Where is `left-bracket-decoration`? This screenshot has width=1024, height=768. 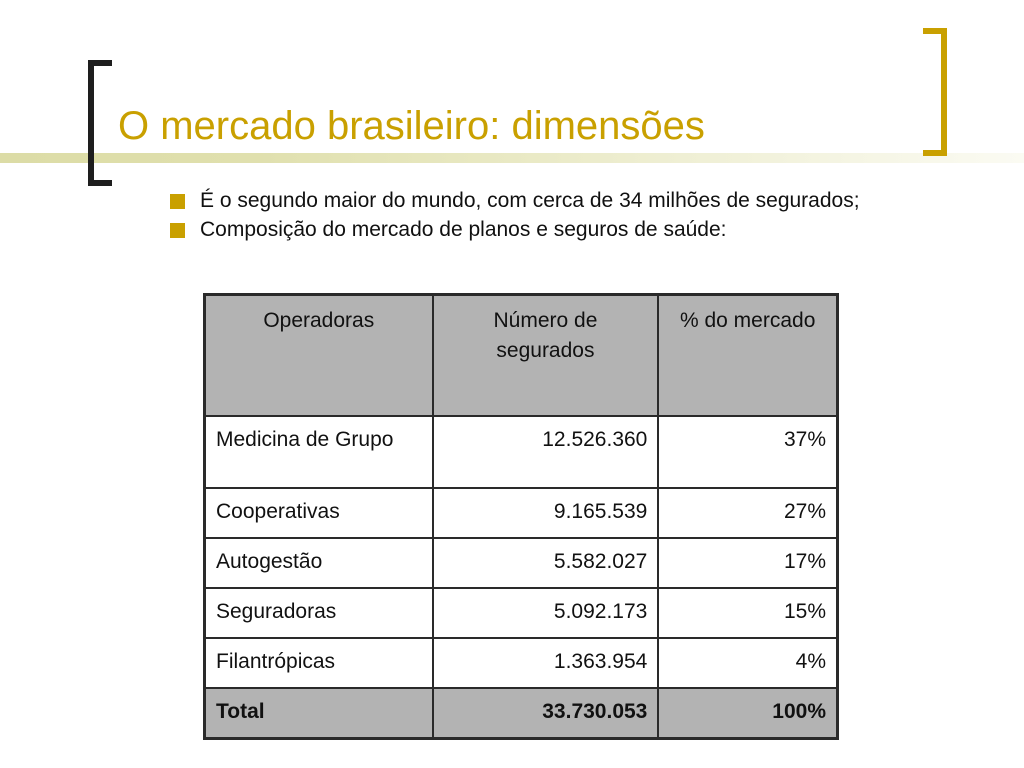
left-bracket-decoration is located at coordinates (100, 123).